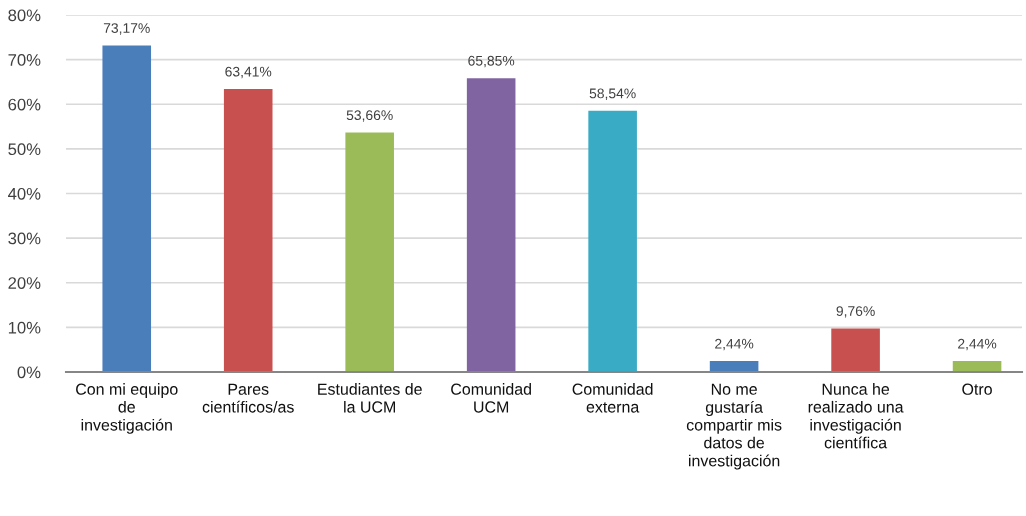  What do you see at coordinates (24, 283) in the screenshot?
I see `y-tick-label: 20%` at bounding box center [24, 283].